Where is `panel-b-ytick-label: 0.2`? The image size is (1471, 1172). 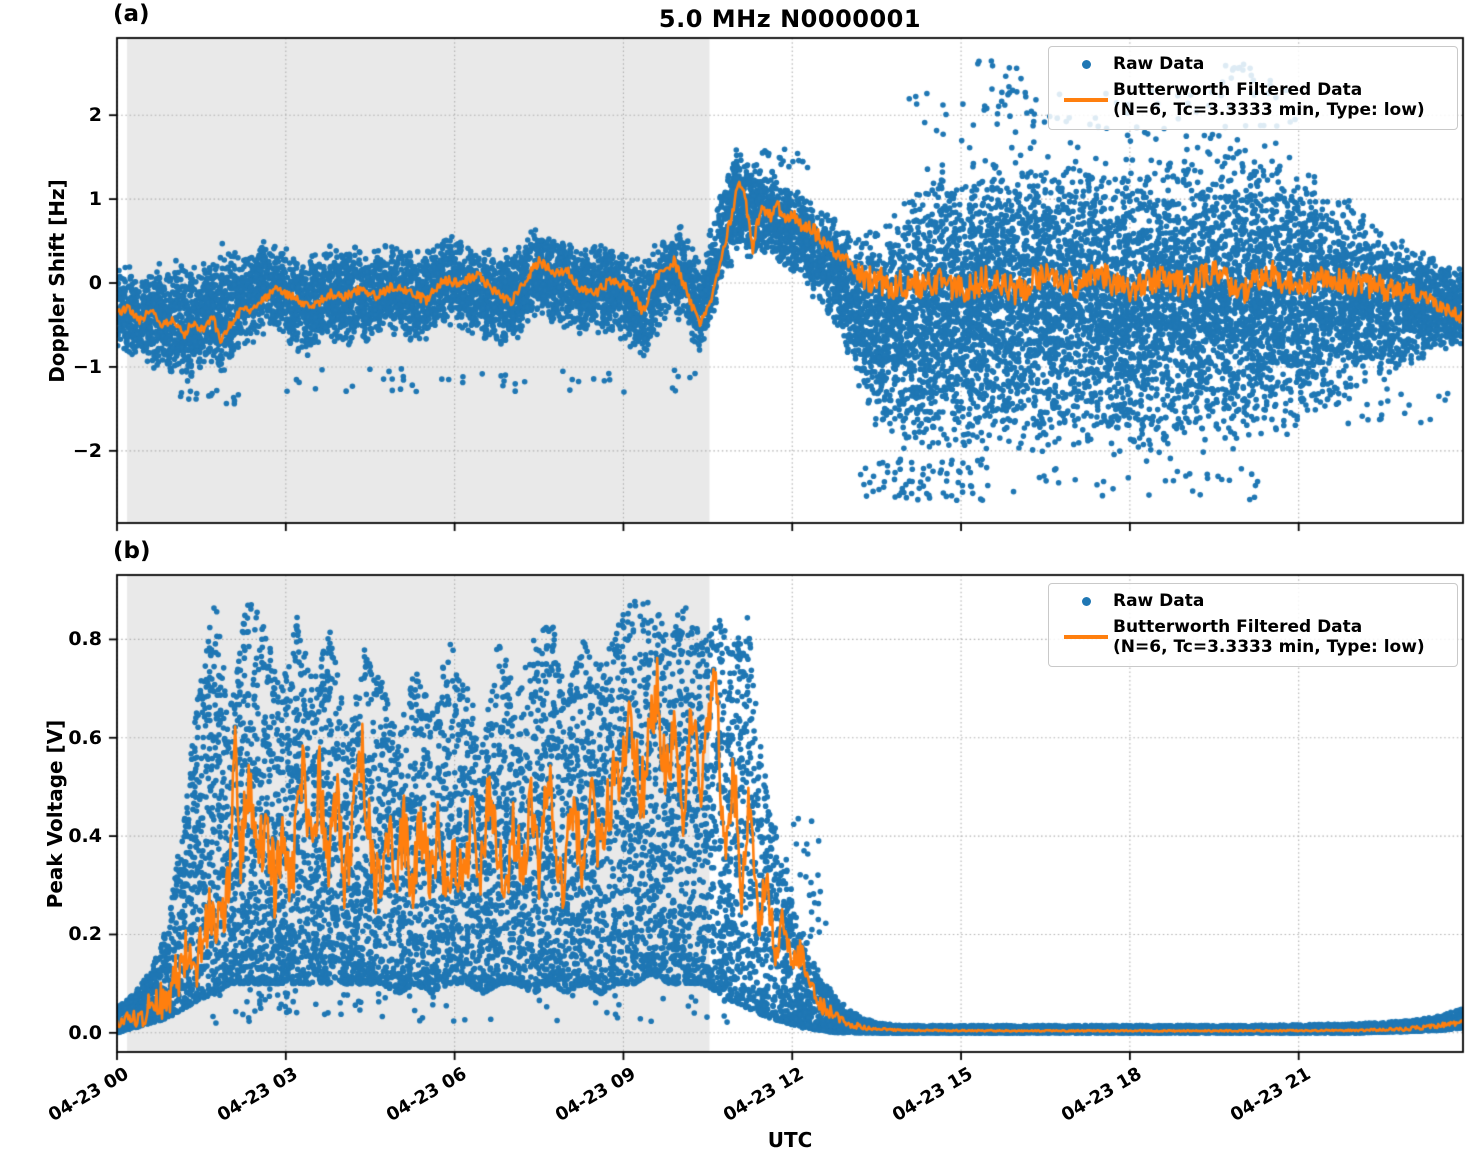 panel-b-ytick-label: 0.2 is located at coordinates (85, 934).